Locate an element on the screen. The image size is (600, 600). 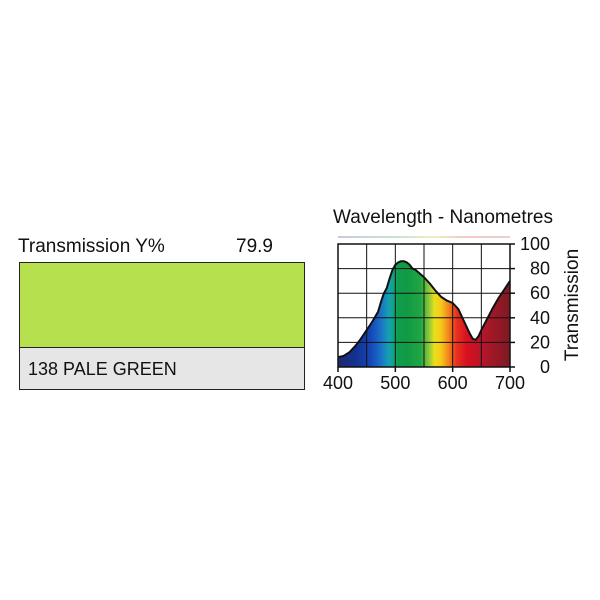
y-tick-label: 60 is located at coordinates (540, 293).